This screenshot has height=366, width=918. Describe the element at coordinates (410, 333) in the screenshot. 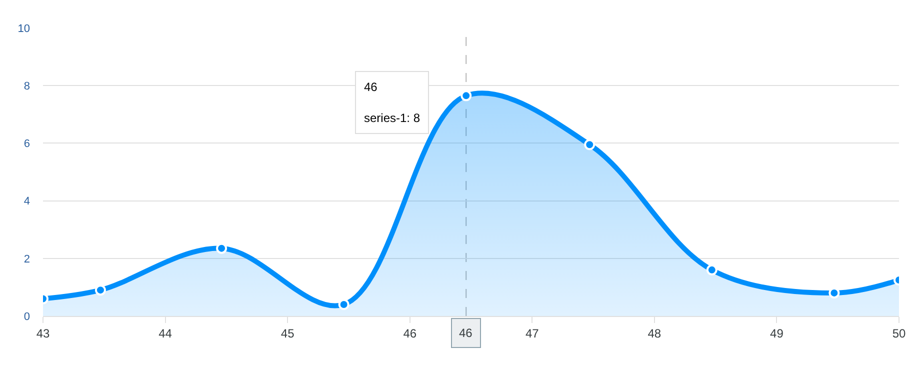

I see `x-tick-label: 46` at that location.